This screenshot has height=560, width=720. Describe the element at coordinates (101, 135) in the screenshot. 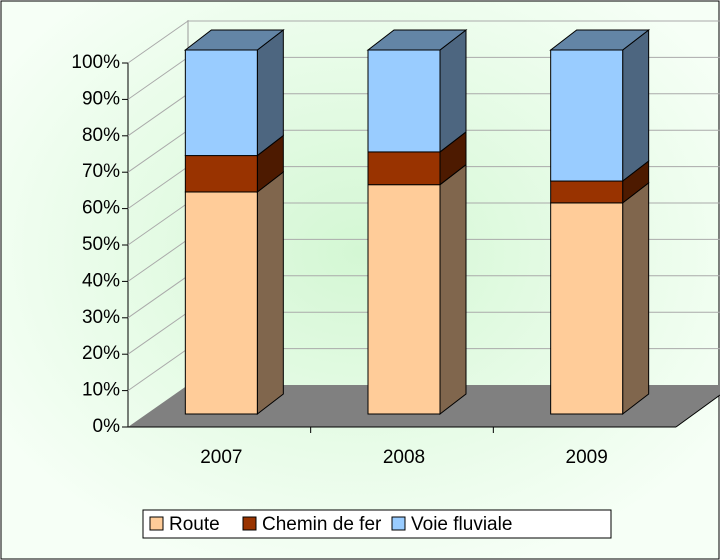

I see `y-tick-label: 80%` at that location.